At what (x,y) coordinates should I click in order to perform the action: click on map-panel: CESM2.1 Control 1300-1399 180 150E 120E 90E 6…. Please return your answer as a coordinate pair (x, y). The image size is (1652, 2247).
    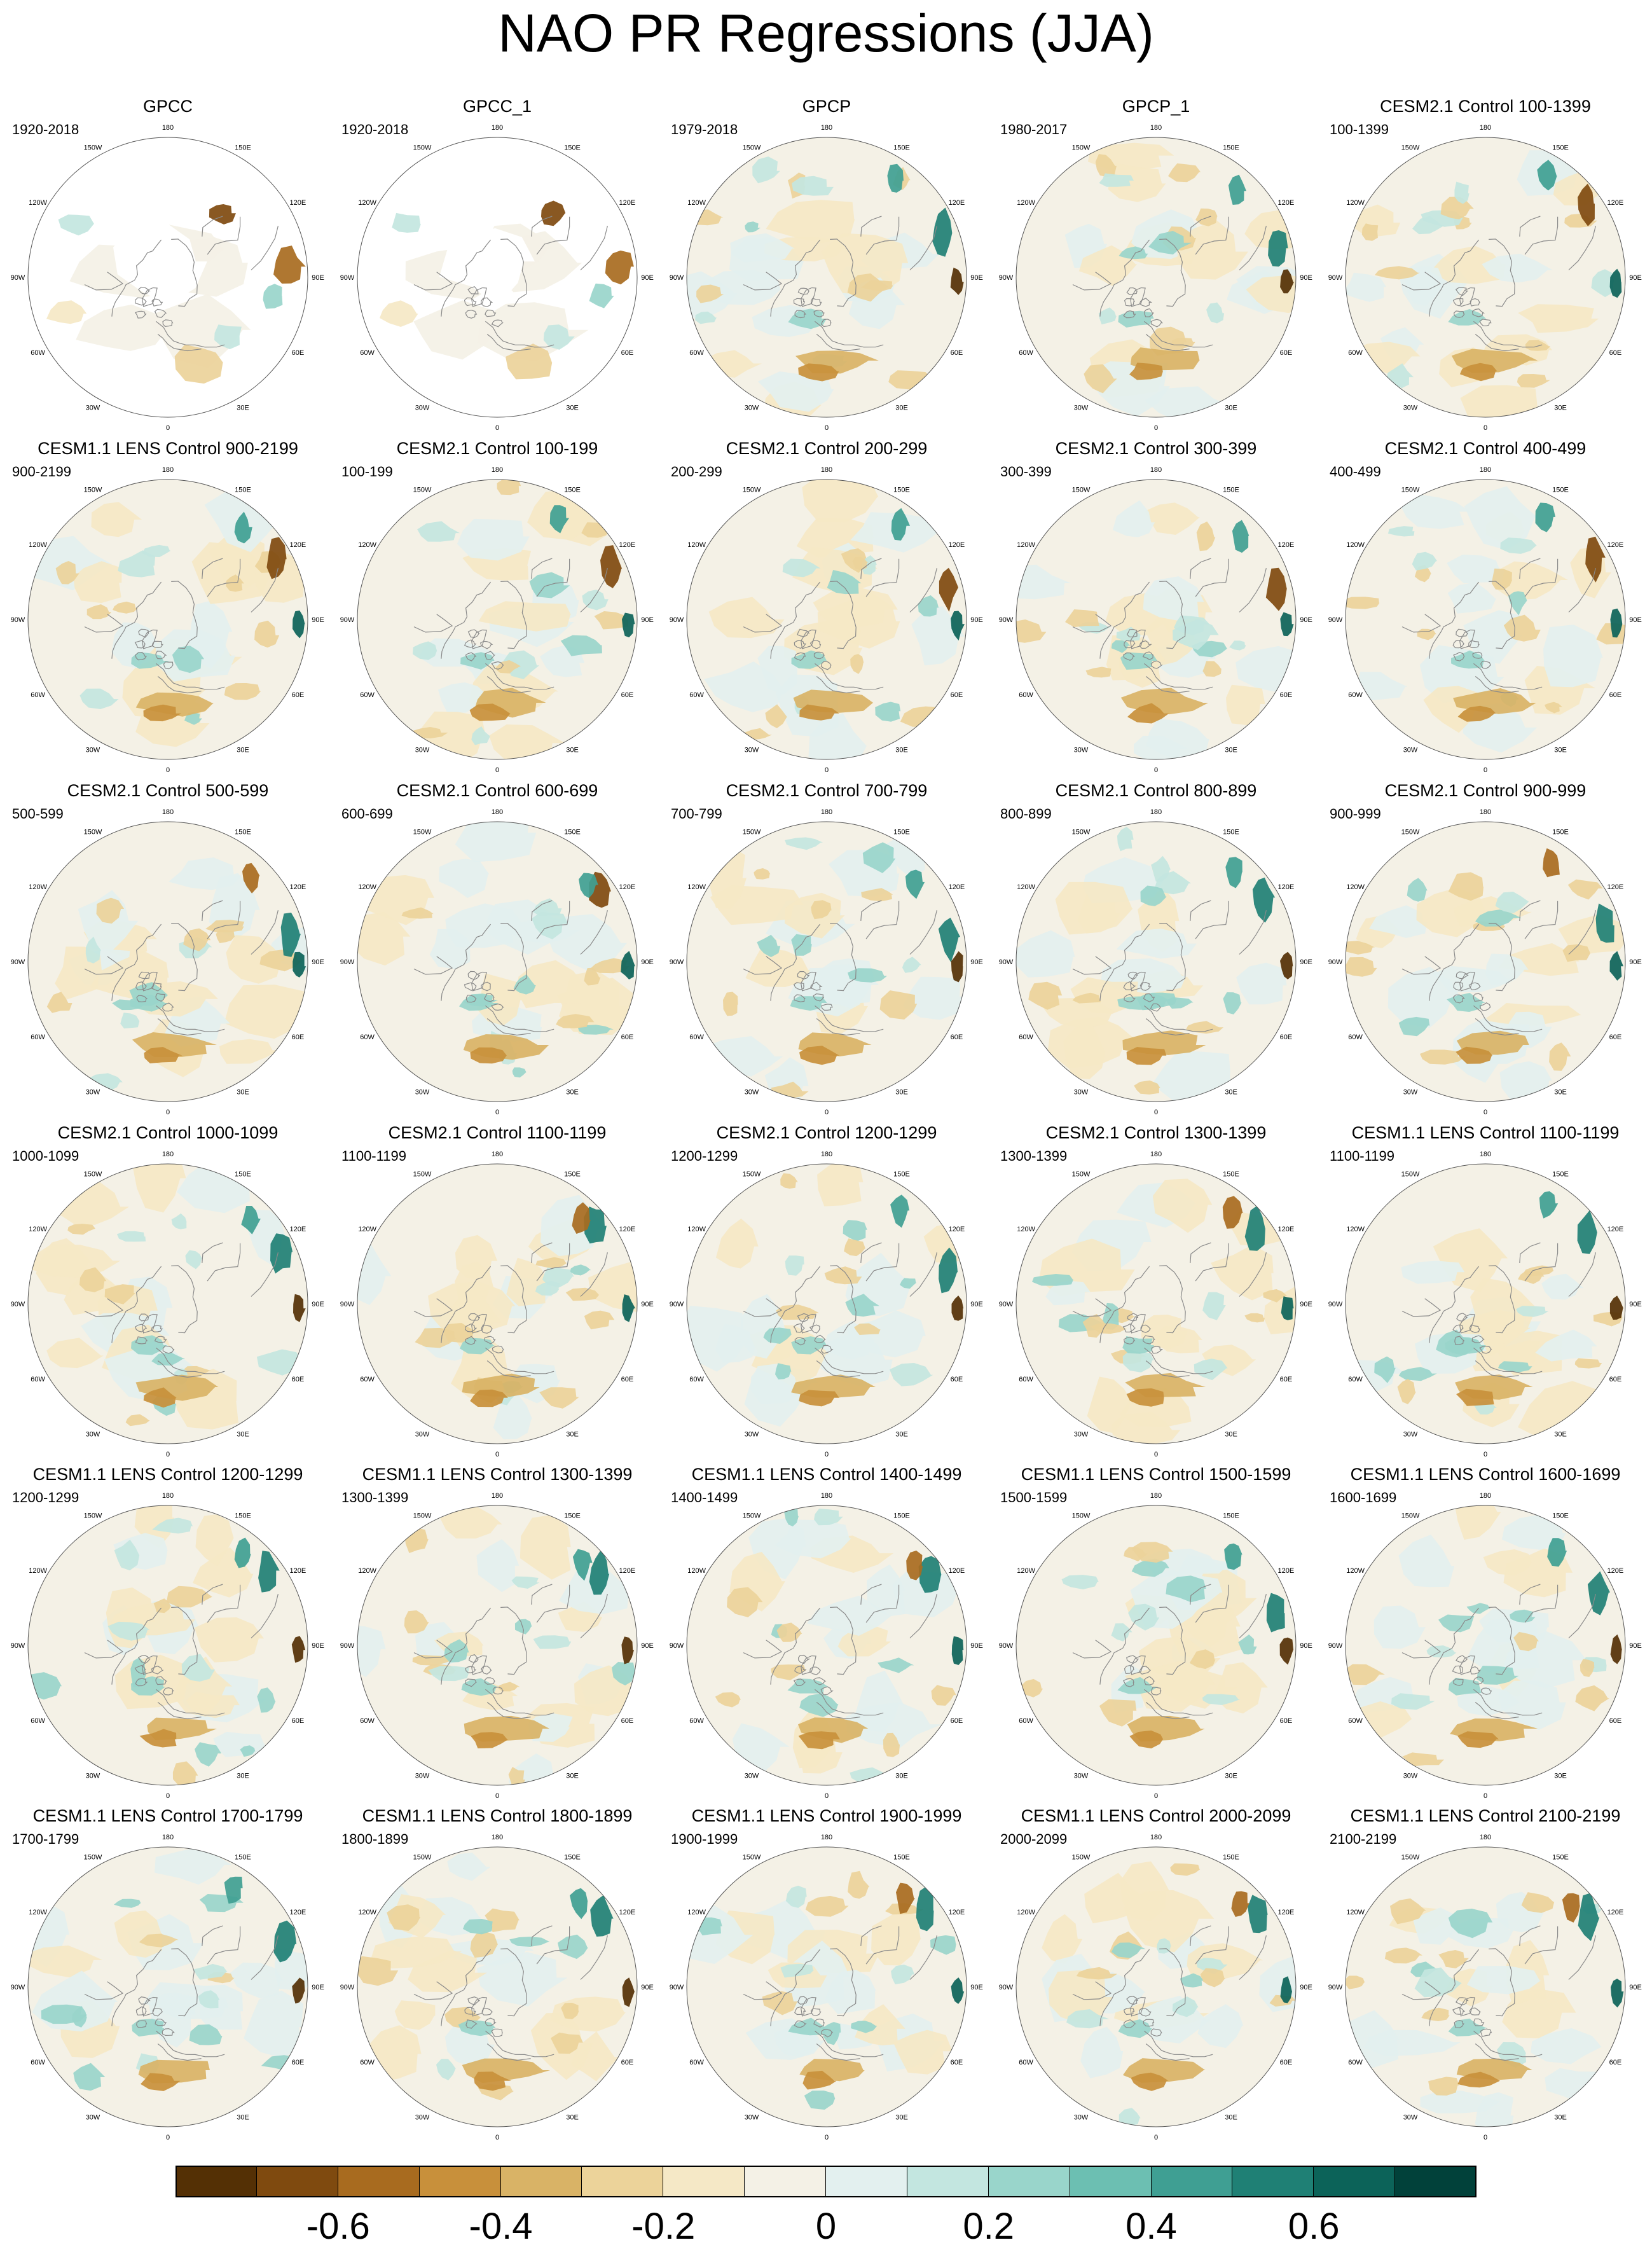
    Looking at the image, I should click on (1156, 1292).